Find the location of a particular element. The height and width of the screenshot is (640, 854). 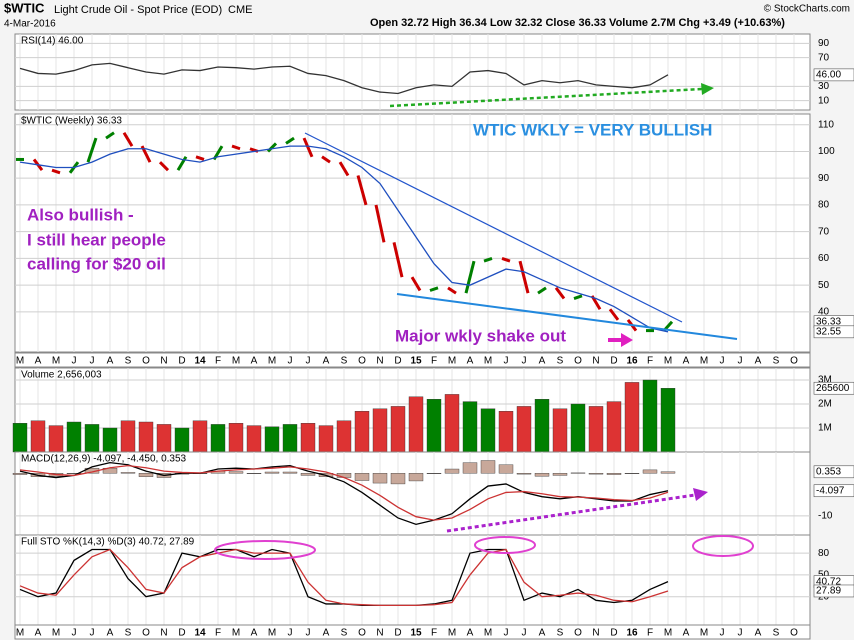

value-box-label: 32.55 is located at coordinates (828, 331).